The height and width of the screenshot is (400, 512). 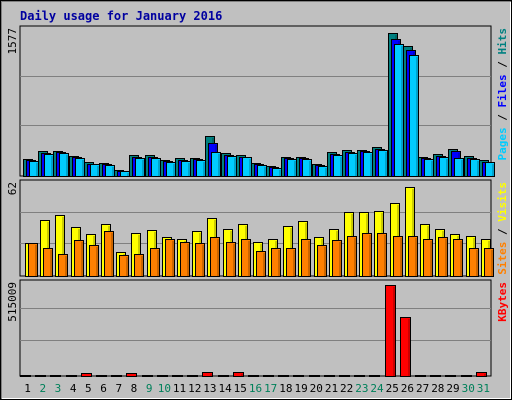 I want to click on x-tick-label: 17, so click(x=270, y=388).